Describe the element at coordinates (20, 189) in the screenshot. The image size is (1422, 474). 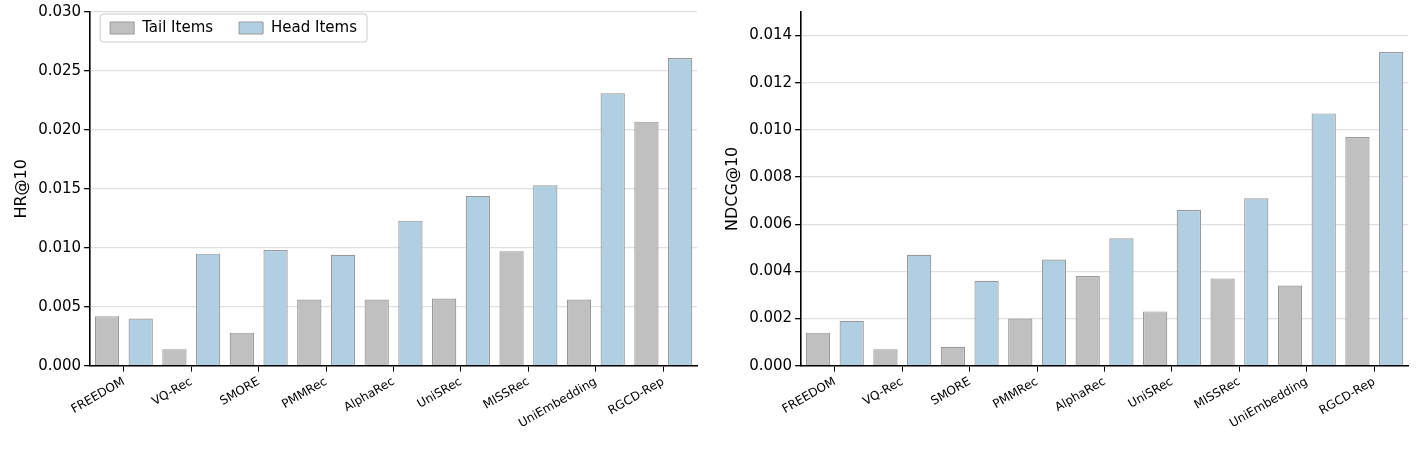
I see `y-axis-title: HR@10` at that location.